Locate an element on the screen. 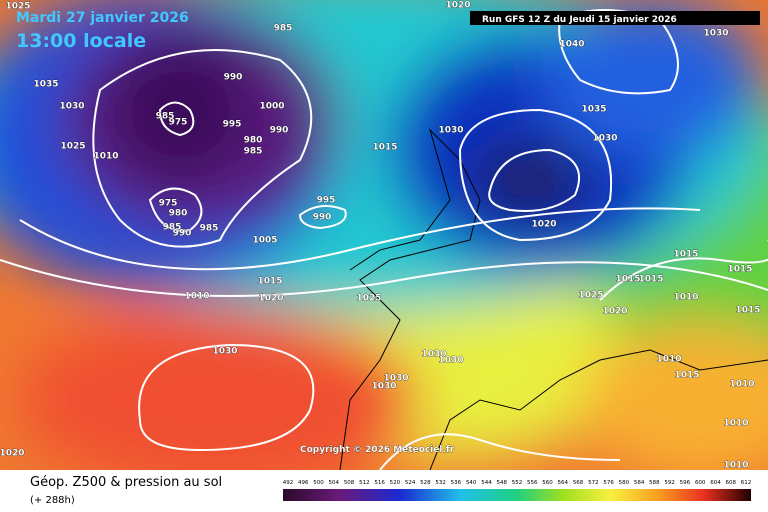  scale-label: 516 is located at coordinates (379, 483).